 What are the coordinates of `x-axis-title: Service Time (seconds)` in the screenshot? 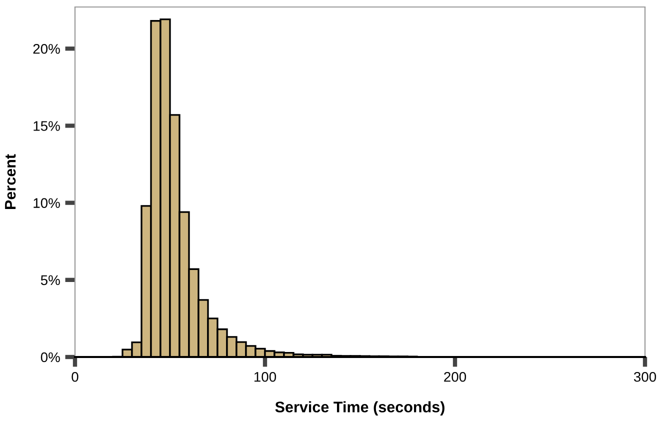 It's located at (359, 408).